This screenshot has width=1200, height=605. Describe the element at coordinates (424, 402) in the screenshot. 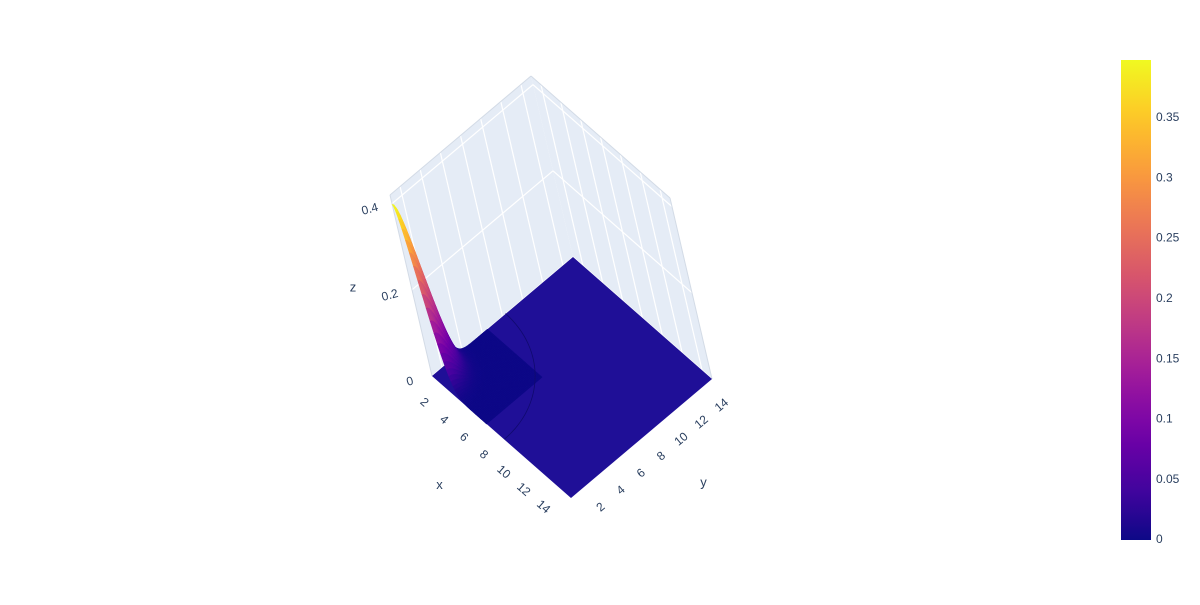

I see `x-tick-label: 2` at that location.